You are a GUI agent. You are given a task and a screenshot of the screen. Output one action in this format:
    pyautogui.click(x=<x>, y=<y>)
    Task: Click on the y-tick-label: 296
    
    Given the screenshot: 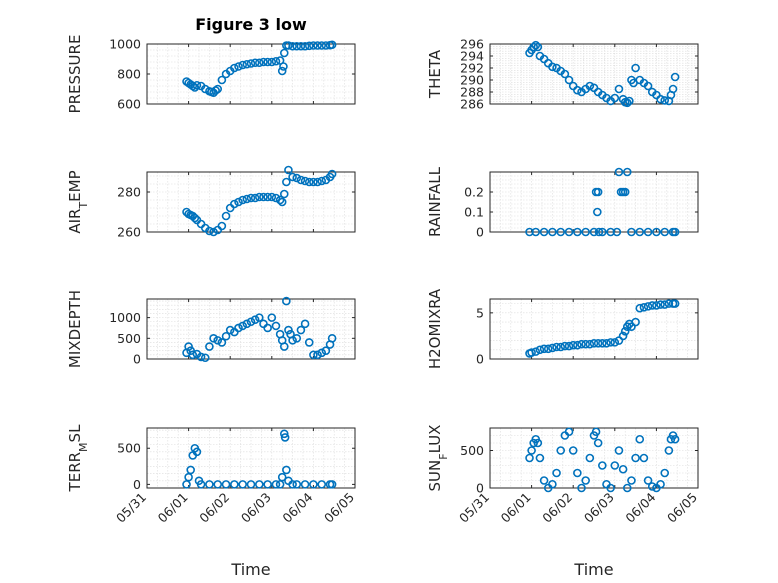 What is the action you would take?
    pyautogui.click(x=472, y=44)
    